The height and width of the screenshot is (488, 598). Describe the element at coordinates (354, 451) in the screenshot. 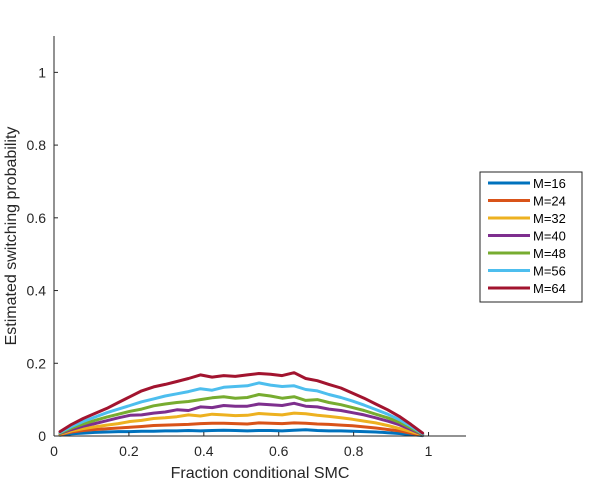

I see `x-tick-label: 0.8` at that location.